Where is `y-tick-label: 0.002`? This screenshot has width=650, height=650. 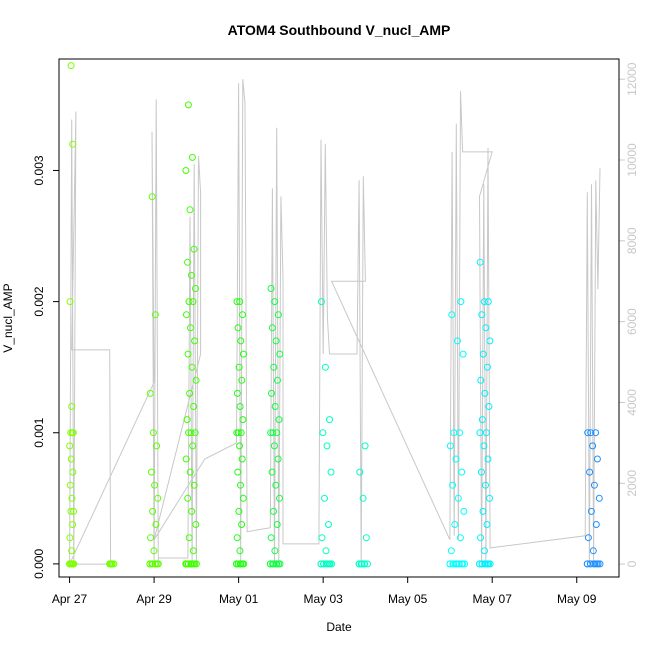 y-tick-label: 0.002 is located at coordinates (39, 301).